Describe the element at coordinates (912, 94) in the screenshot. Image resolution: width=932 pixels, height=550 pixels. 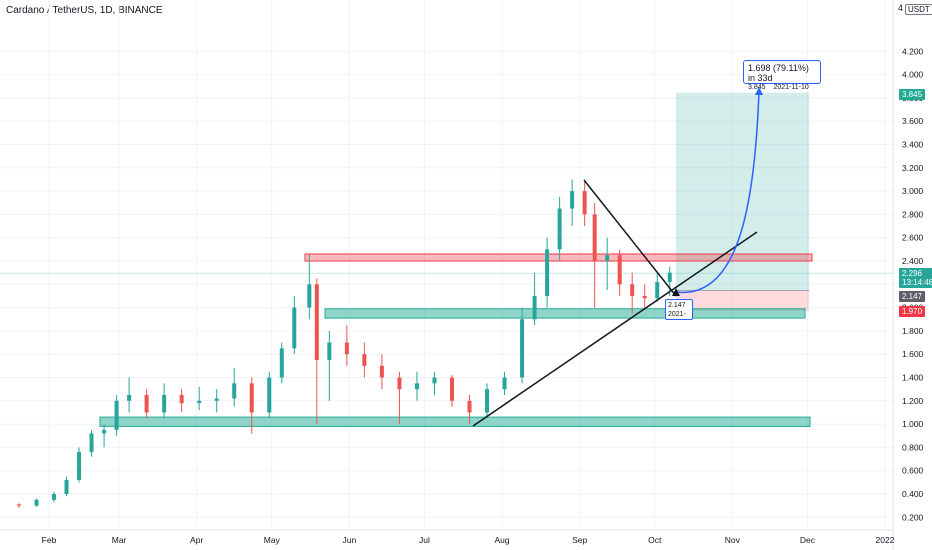
I see `target-price-tag: 3.845` at that location.